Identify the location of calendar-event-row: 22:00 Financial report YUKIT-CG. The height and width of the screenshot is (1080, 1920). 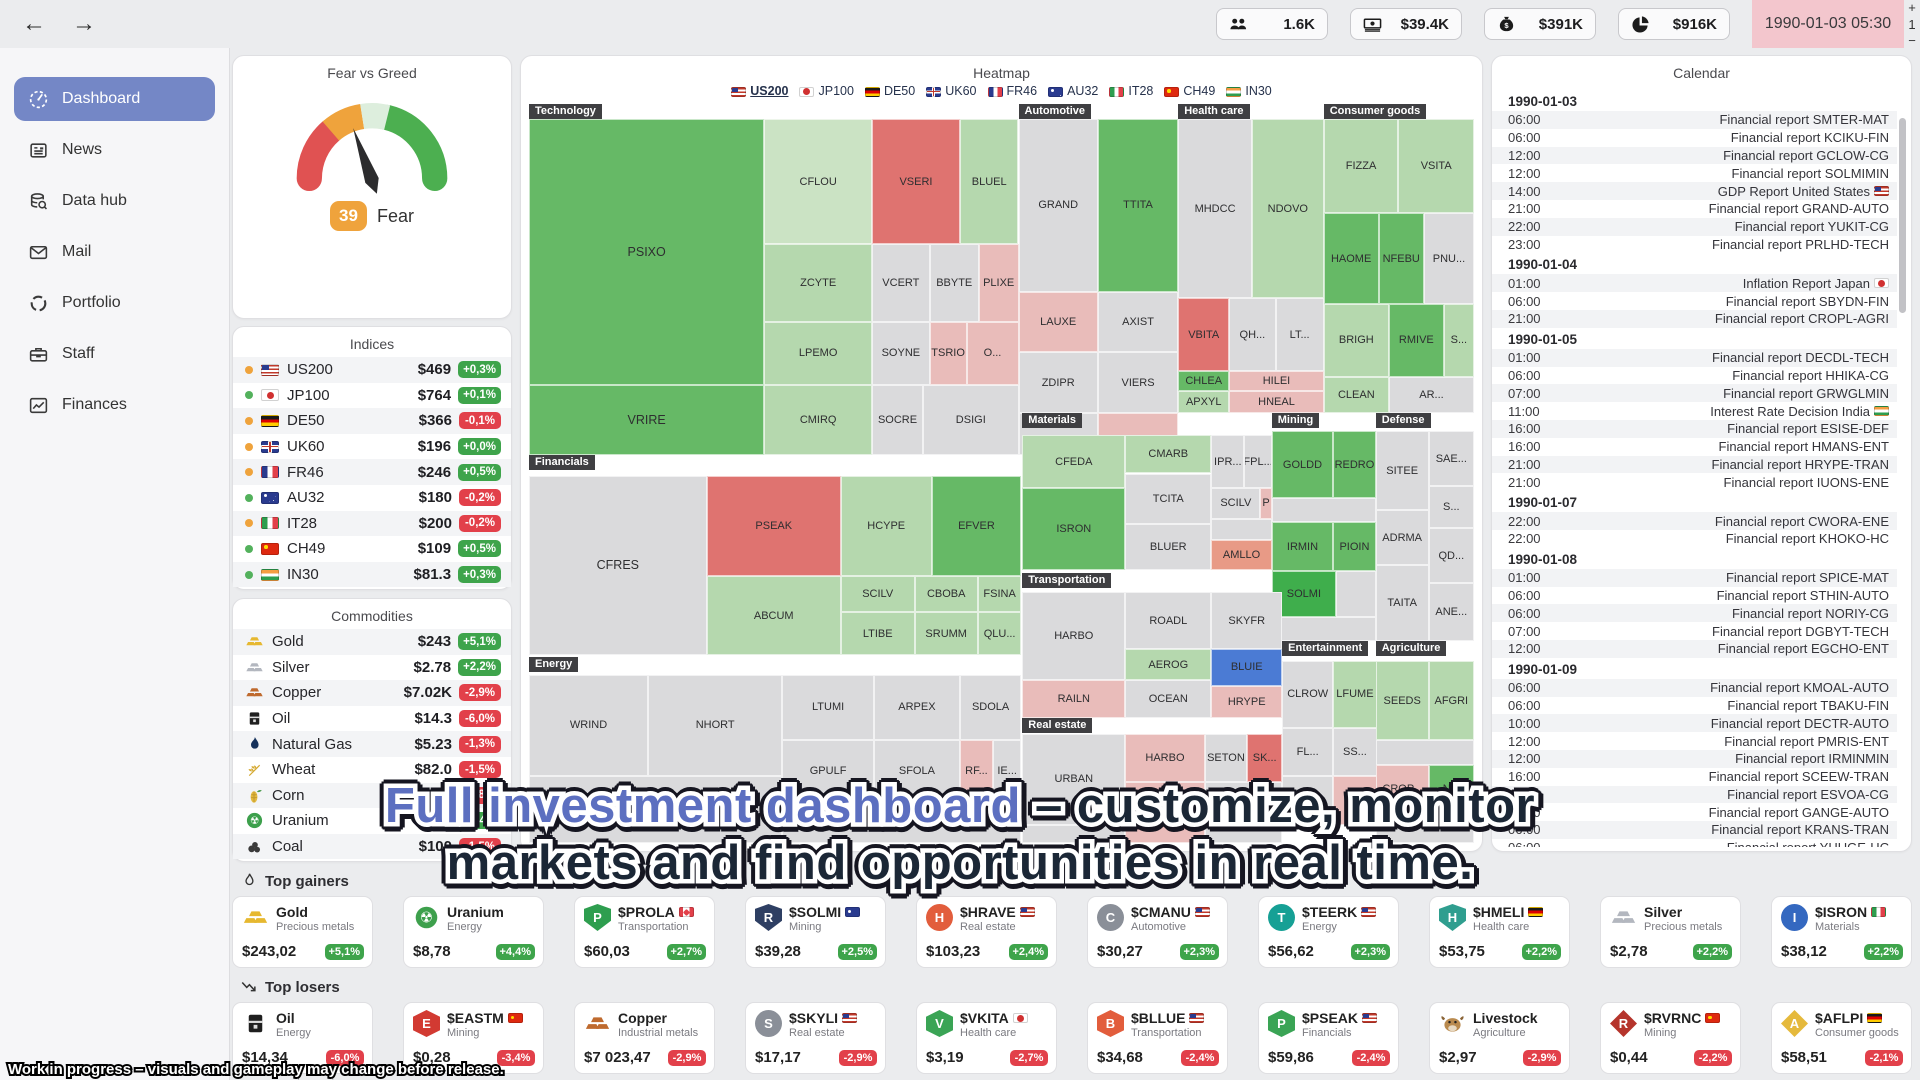
(1694, 226).